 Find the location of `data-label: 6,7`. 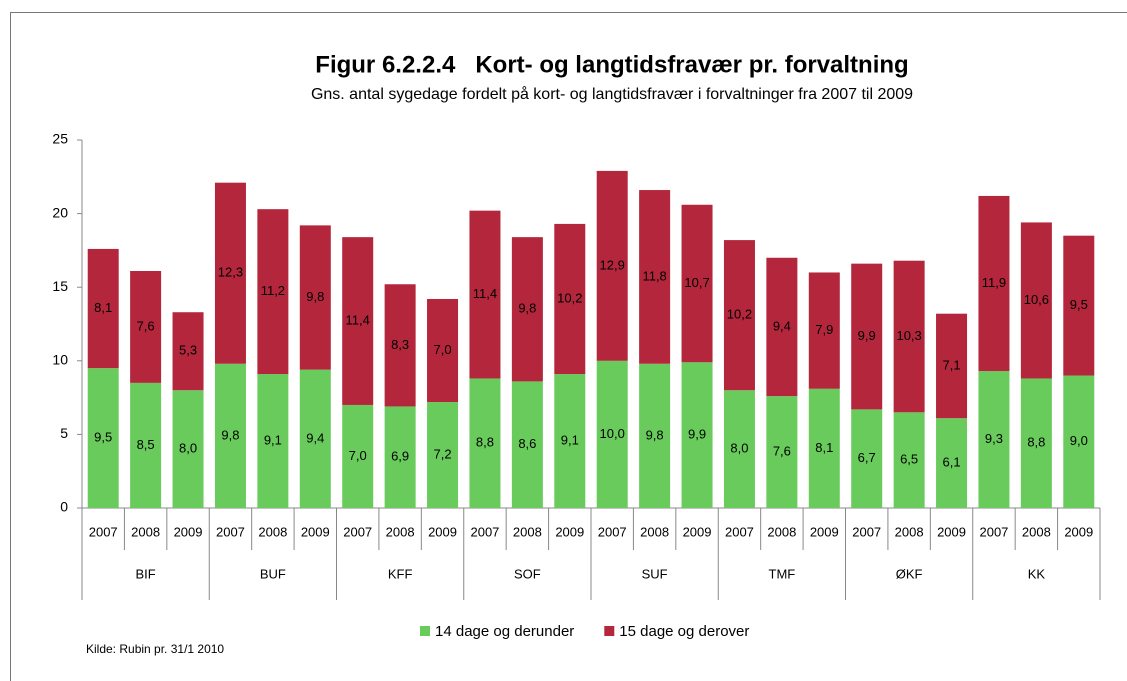

data-label: 6,7 is located at coordinates (867, 457).